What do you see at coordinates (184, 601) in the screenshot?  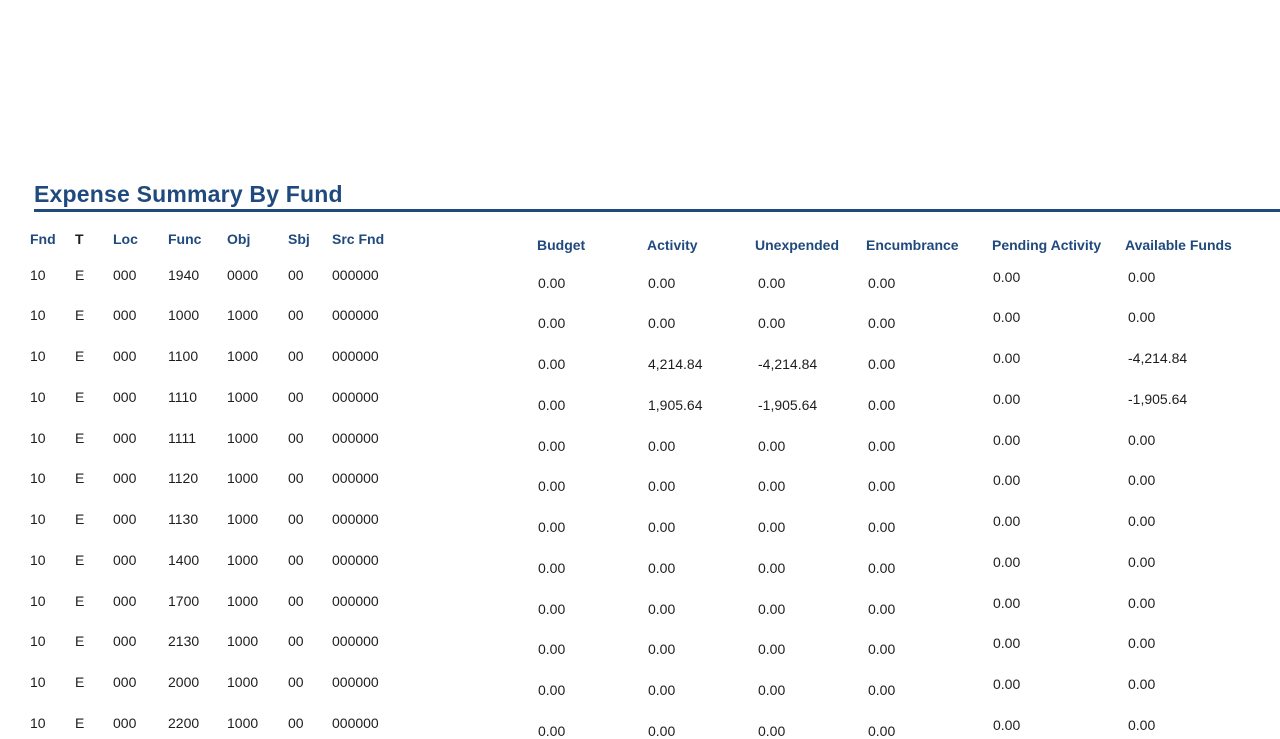 I see `cell-func: 1700` at bounding box center [184, 601].